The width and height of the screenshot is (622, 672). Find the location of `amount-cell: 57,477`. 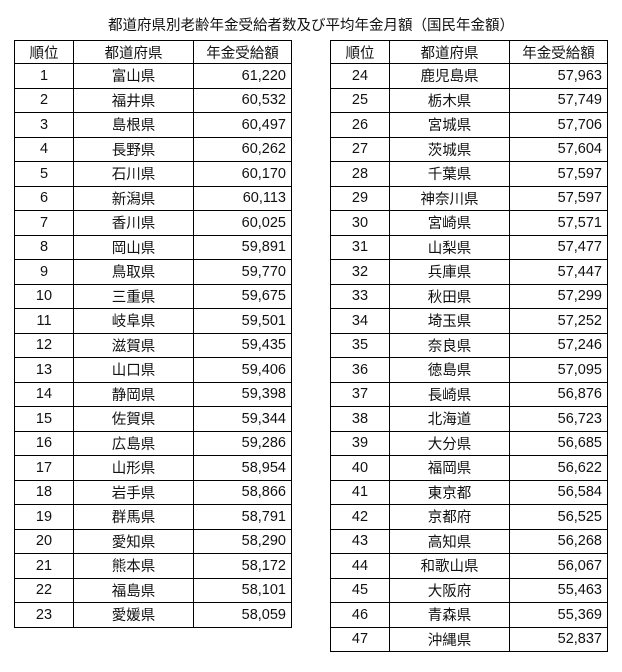

amount-cell: 57,477 is located at coordinates (558, 247).